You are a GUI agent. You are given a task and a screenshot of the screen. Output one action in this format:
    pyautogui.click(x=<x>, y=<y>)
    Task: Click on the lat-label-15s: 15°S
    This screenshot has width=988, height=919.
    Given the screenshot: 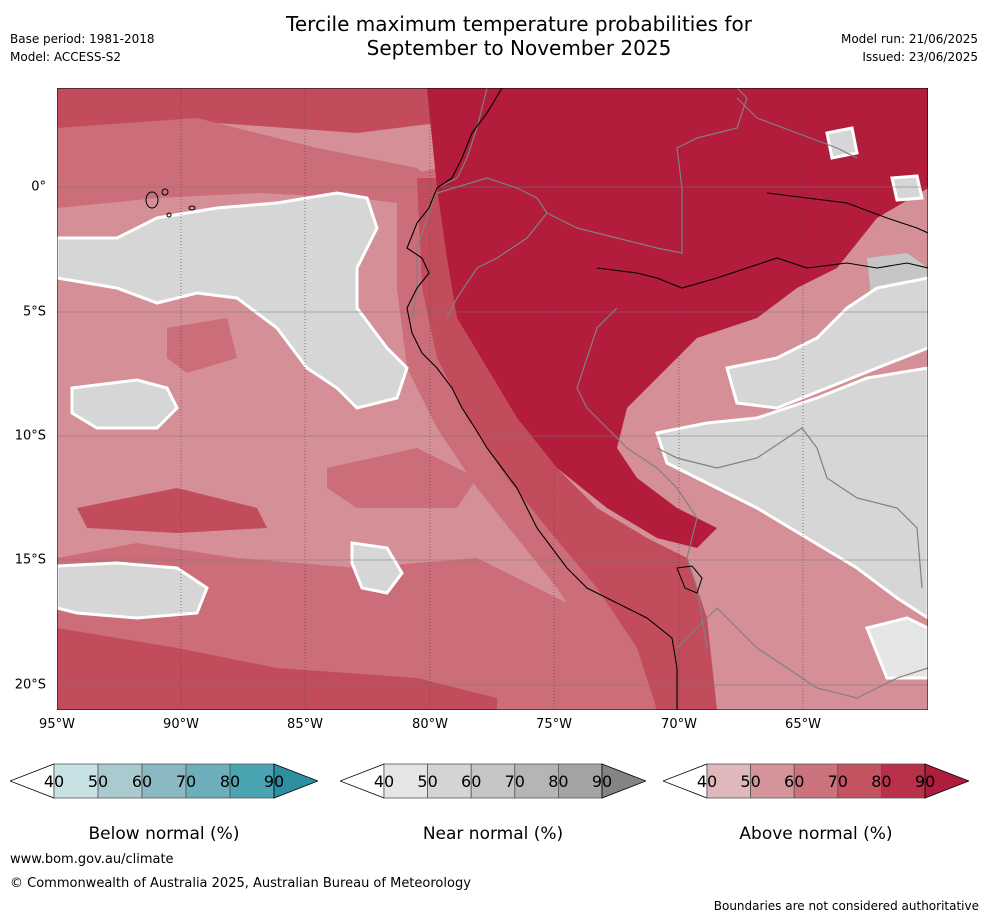 What is the action you would take?
    pyautogui.click(x=30, y=560)
    